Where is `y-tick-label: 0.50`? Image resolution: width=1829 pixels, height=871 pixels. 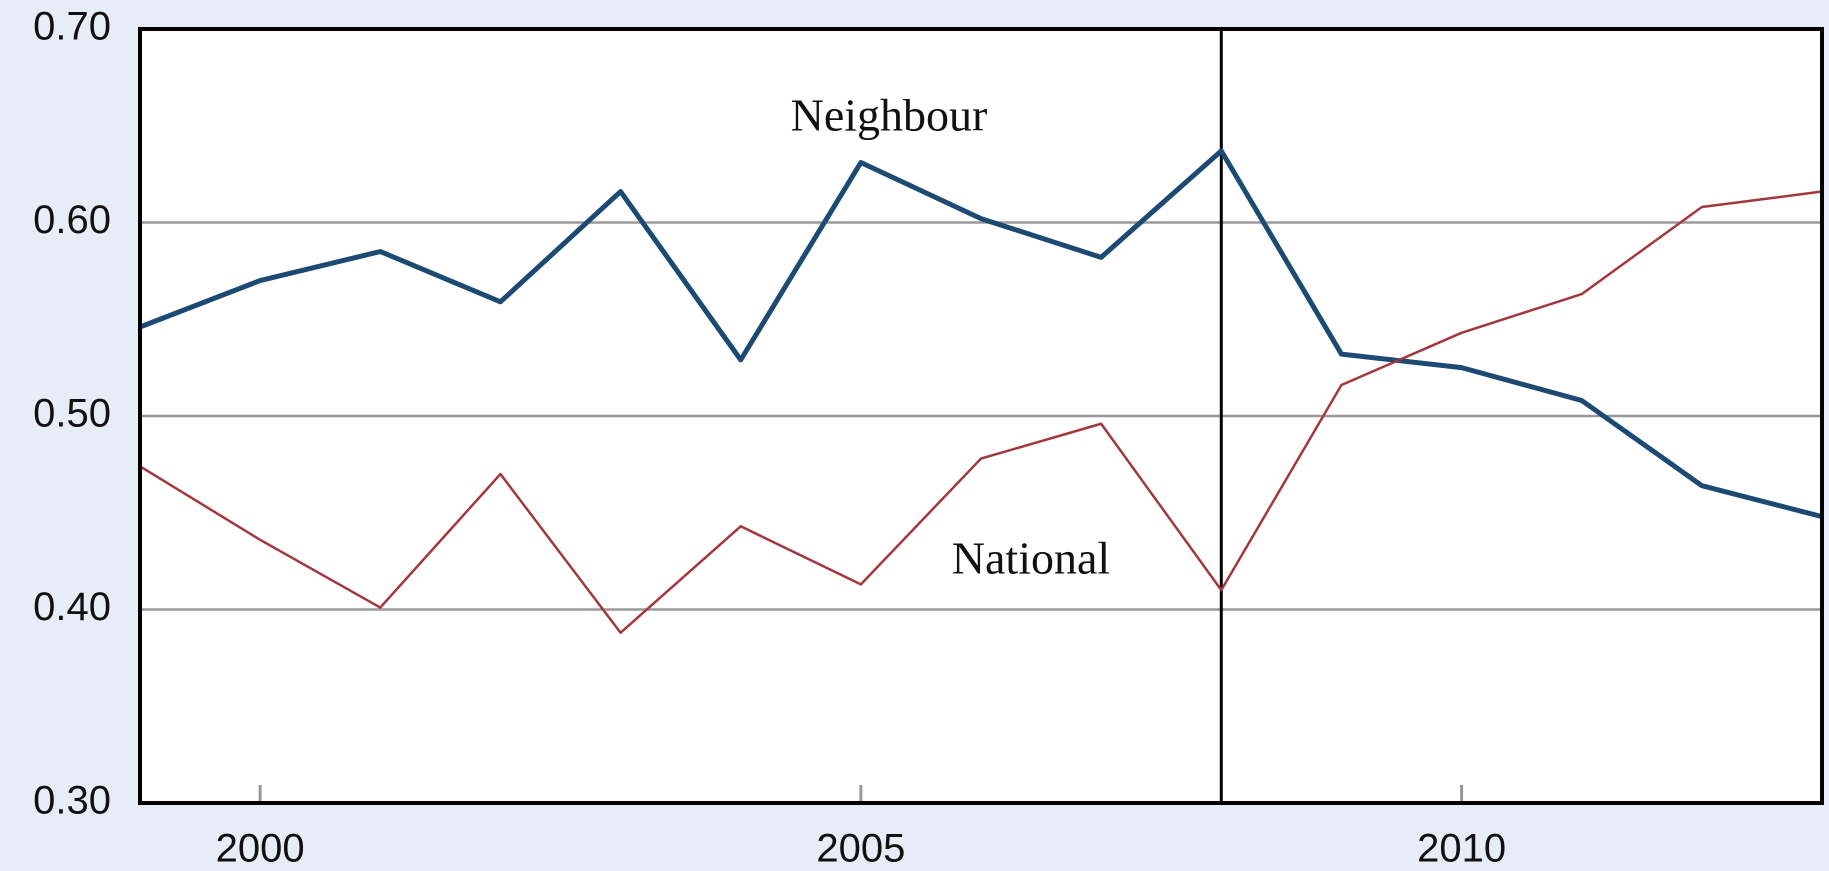 y-tick-label: 0.50 is located at coordinates (72, 414).